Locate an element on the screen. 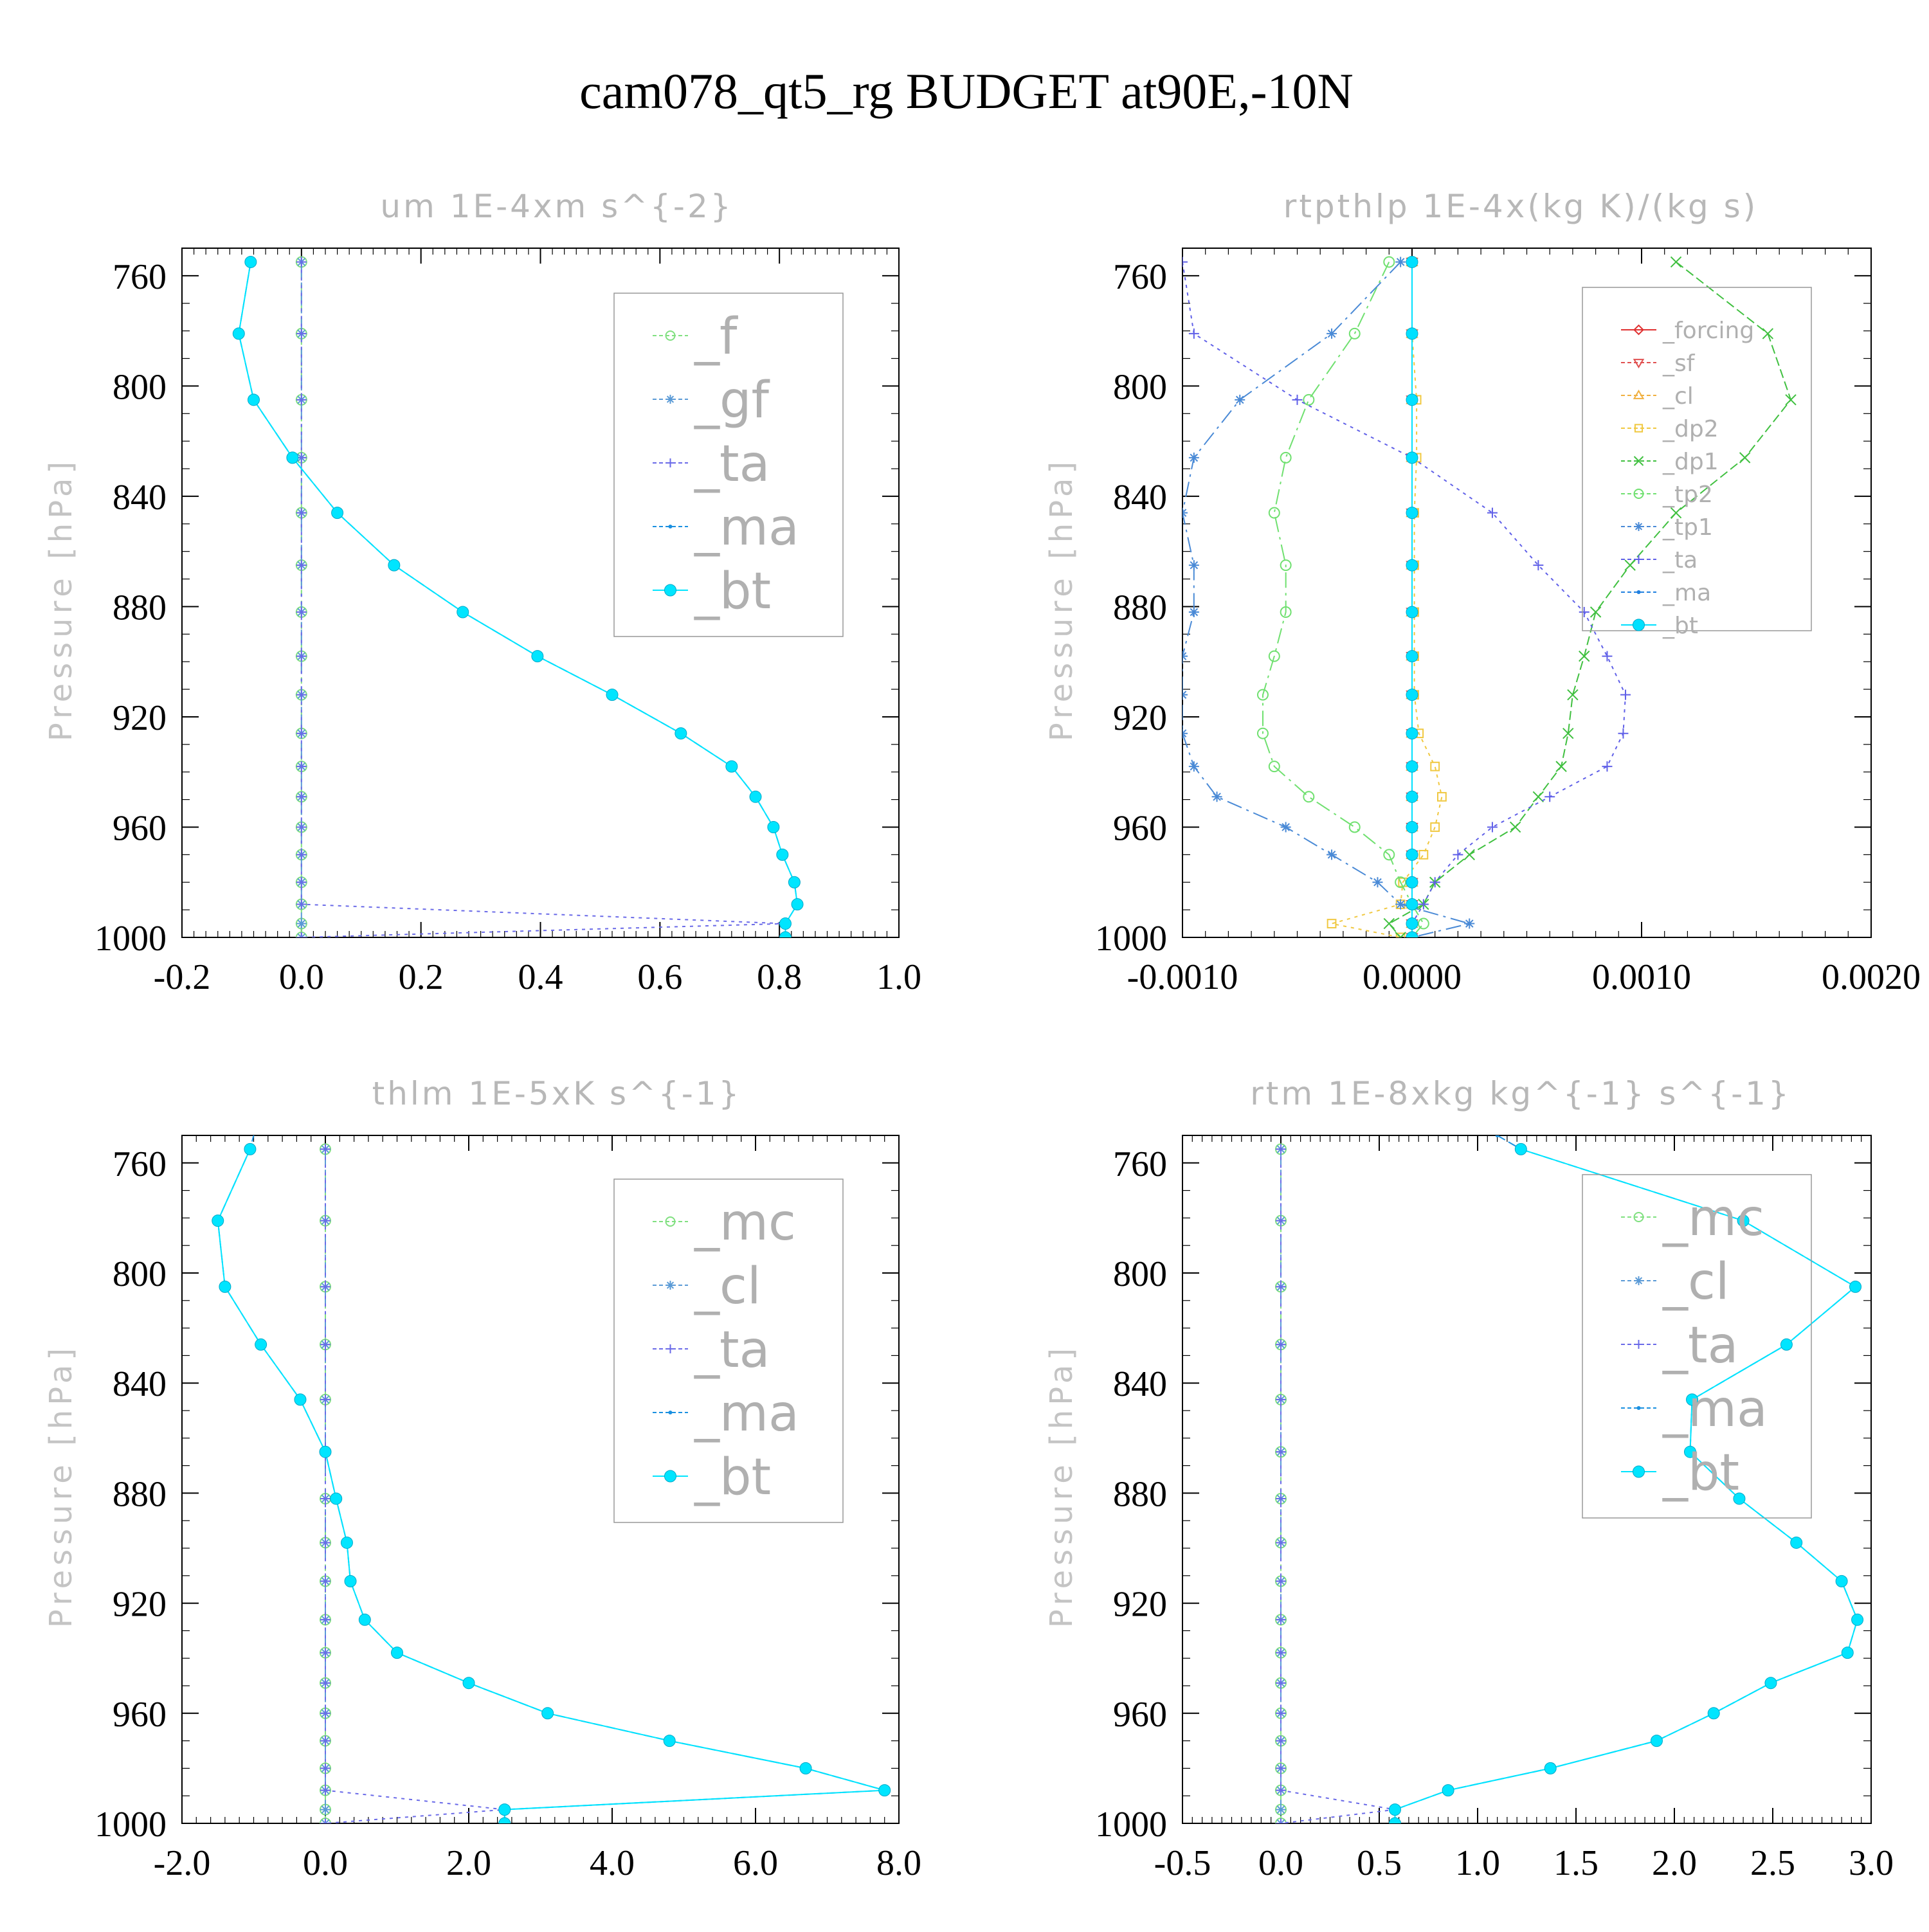  plot-area is located at coordinates (1490, 596).